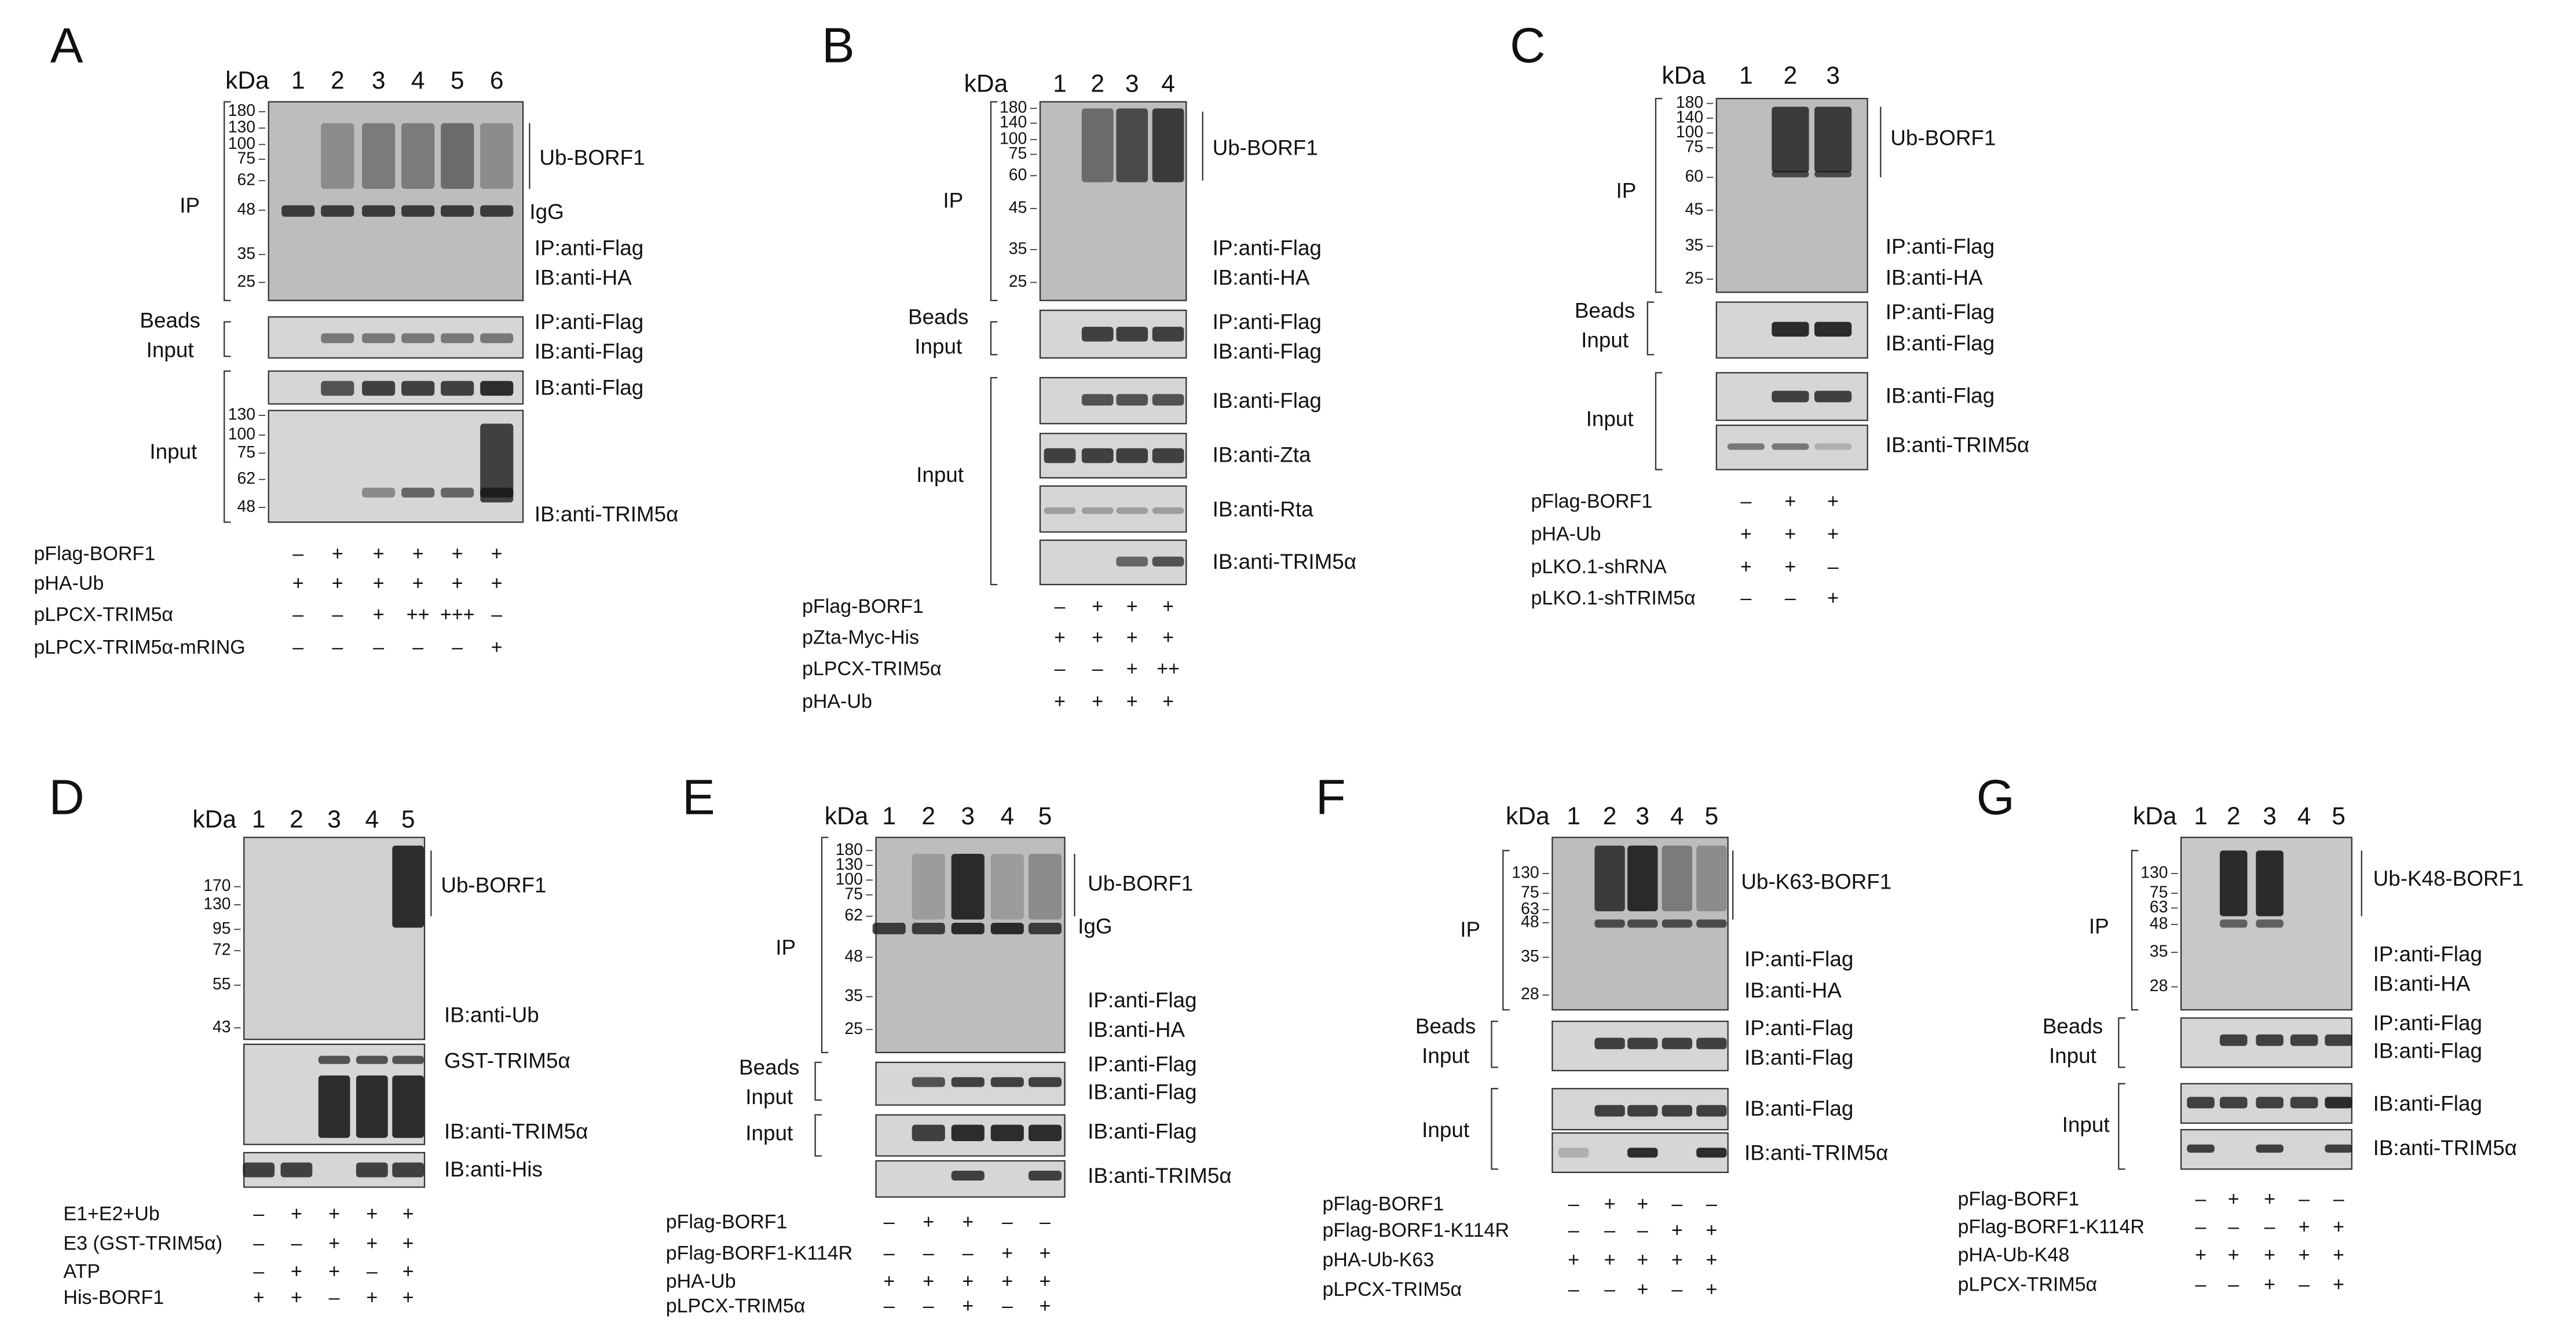 This screenshot has height=1330, width=2576. I want to click on condition-name: pHA-Ub, so click(69, 583).